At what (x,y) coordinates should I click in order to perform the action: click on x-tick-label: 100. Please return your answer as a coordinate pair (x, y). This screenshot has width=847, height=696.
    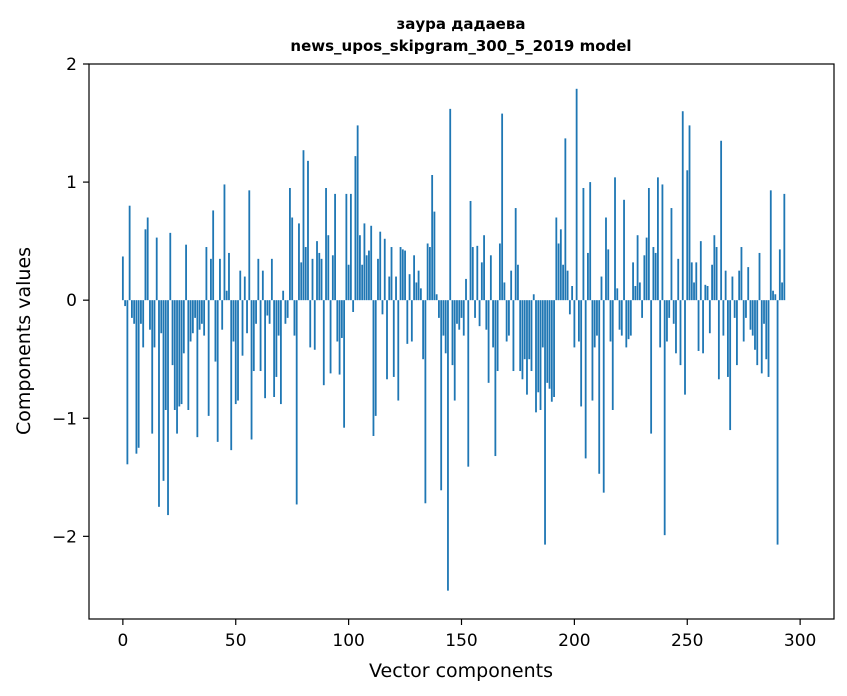
    Looking at the image, I should click on (348, 641).